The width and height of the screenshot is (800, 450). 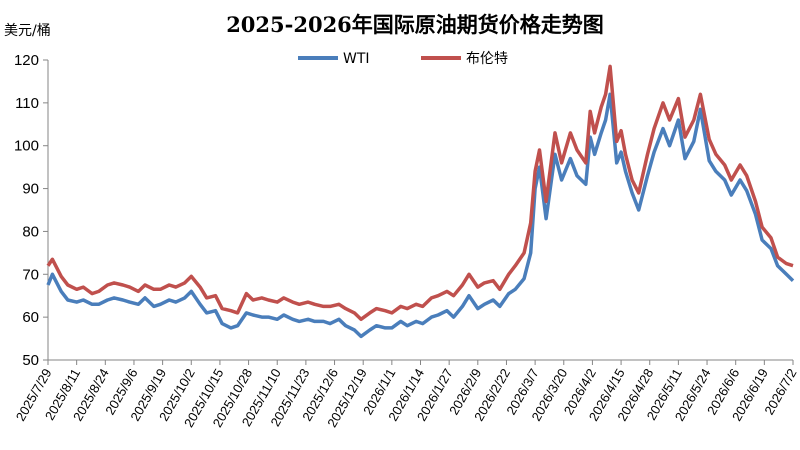 What do you see at coordinates (415, 24) in the screenshot?
I see `chart-title: 2025-2026年国际原油期货价格走势图` at bounding box center [415, 24].